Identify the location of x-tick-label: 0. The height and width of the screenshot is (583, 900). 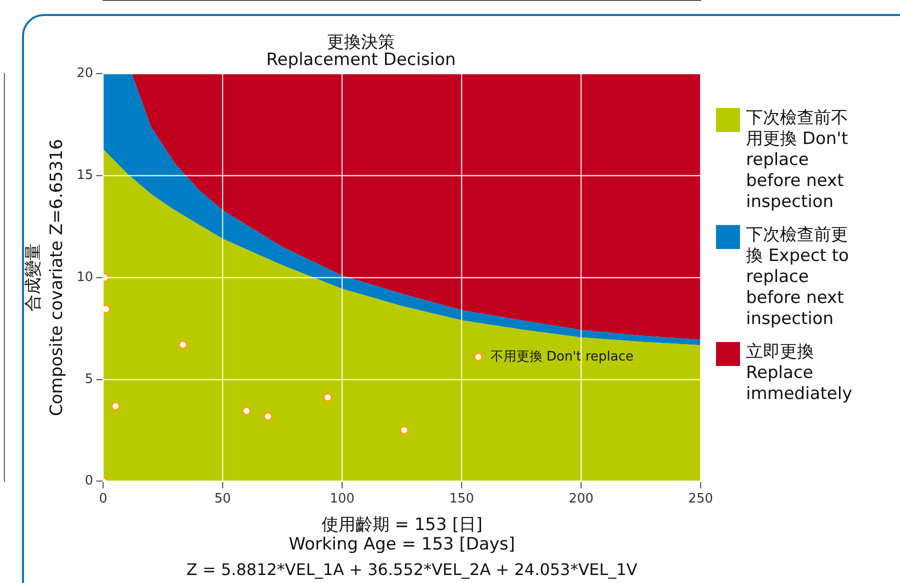
(103, 498).